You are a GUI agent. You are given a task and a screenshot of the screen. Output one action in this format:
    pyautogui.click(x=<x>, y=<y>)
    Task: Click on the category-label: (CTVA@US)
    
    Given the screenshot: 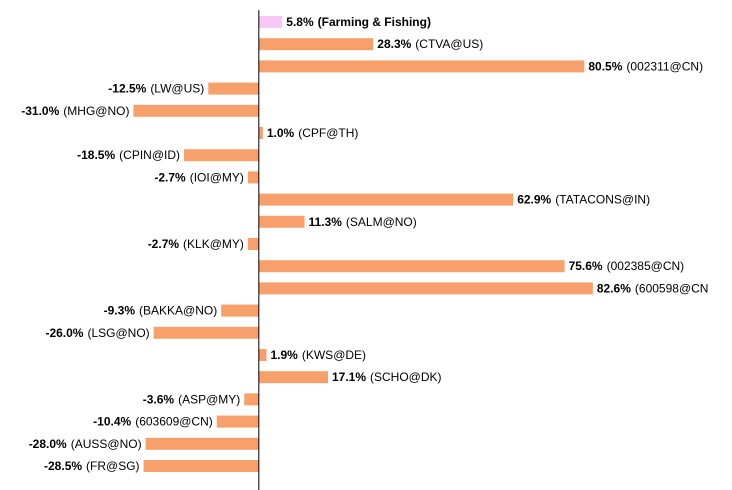 What is the action you would take?
    pyautogui.click(x=449, y=44)
    